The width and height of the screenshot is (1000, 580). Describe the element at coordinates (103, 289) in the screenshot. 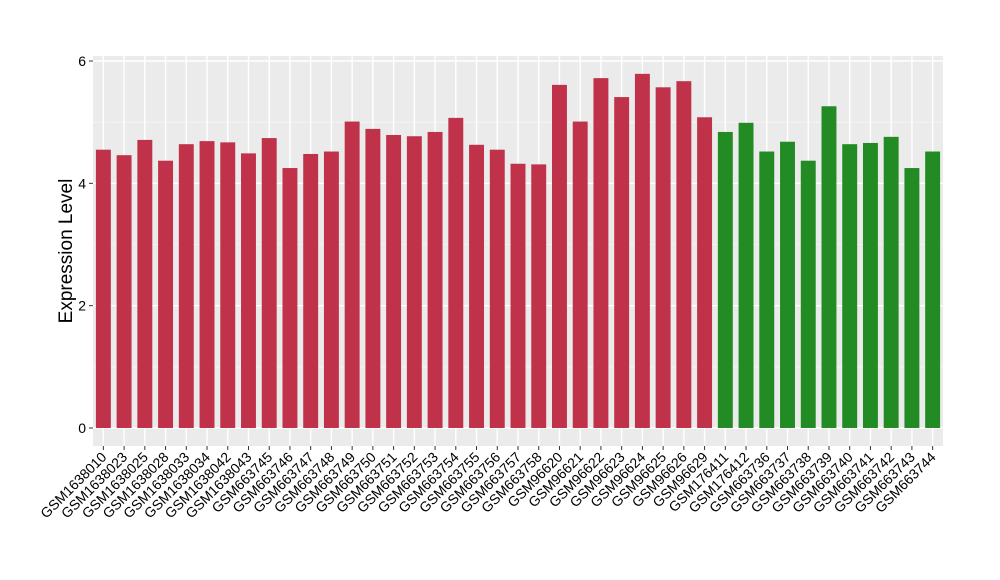

I see `bar-GSM1638010` at that location.